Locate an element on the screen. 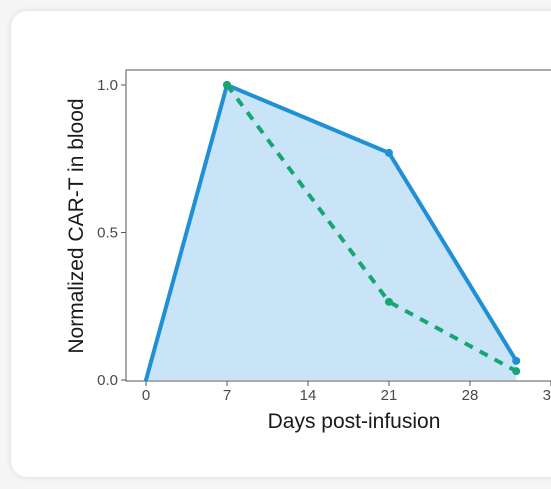  x-tick-label: 35 is located at coordinates (547, 395).